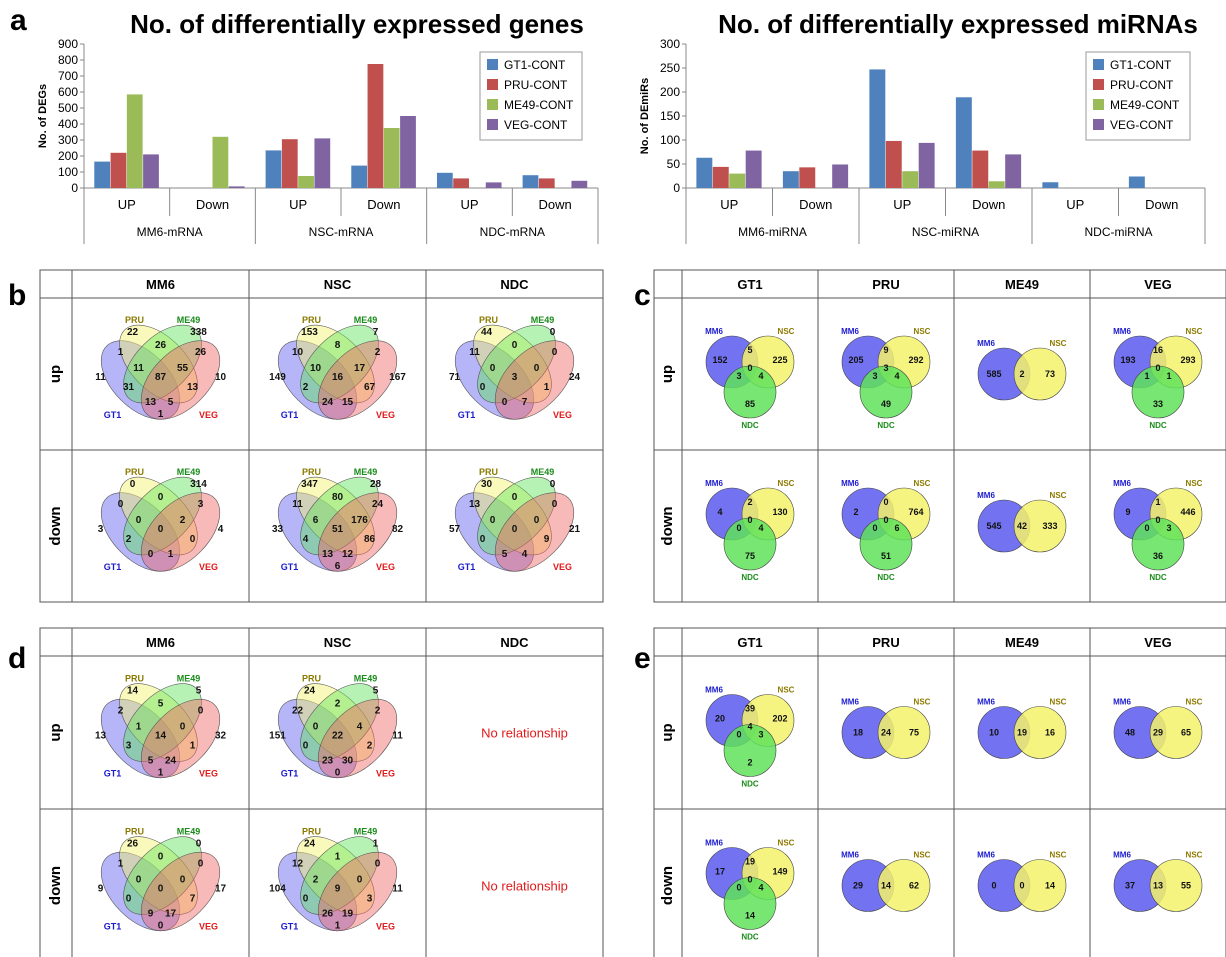  Describe the element at coordinates (1130, 733) in the screenshot. I see `venn-count: 48` at that location.